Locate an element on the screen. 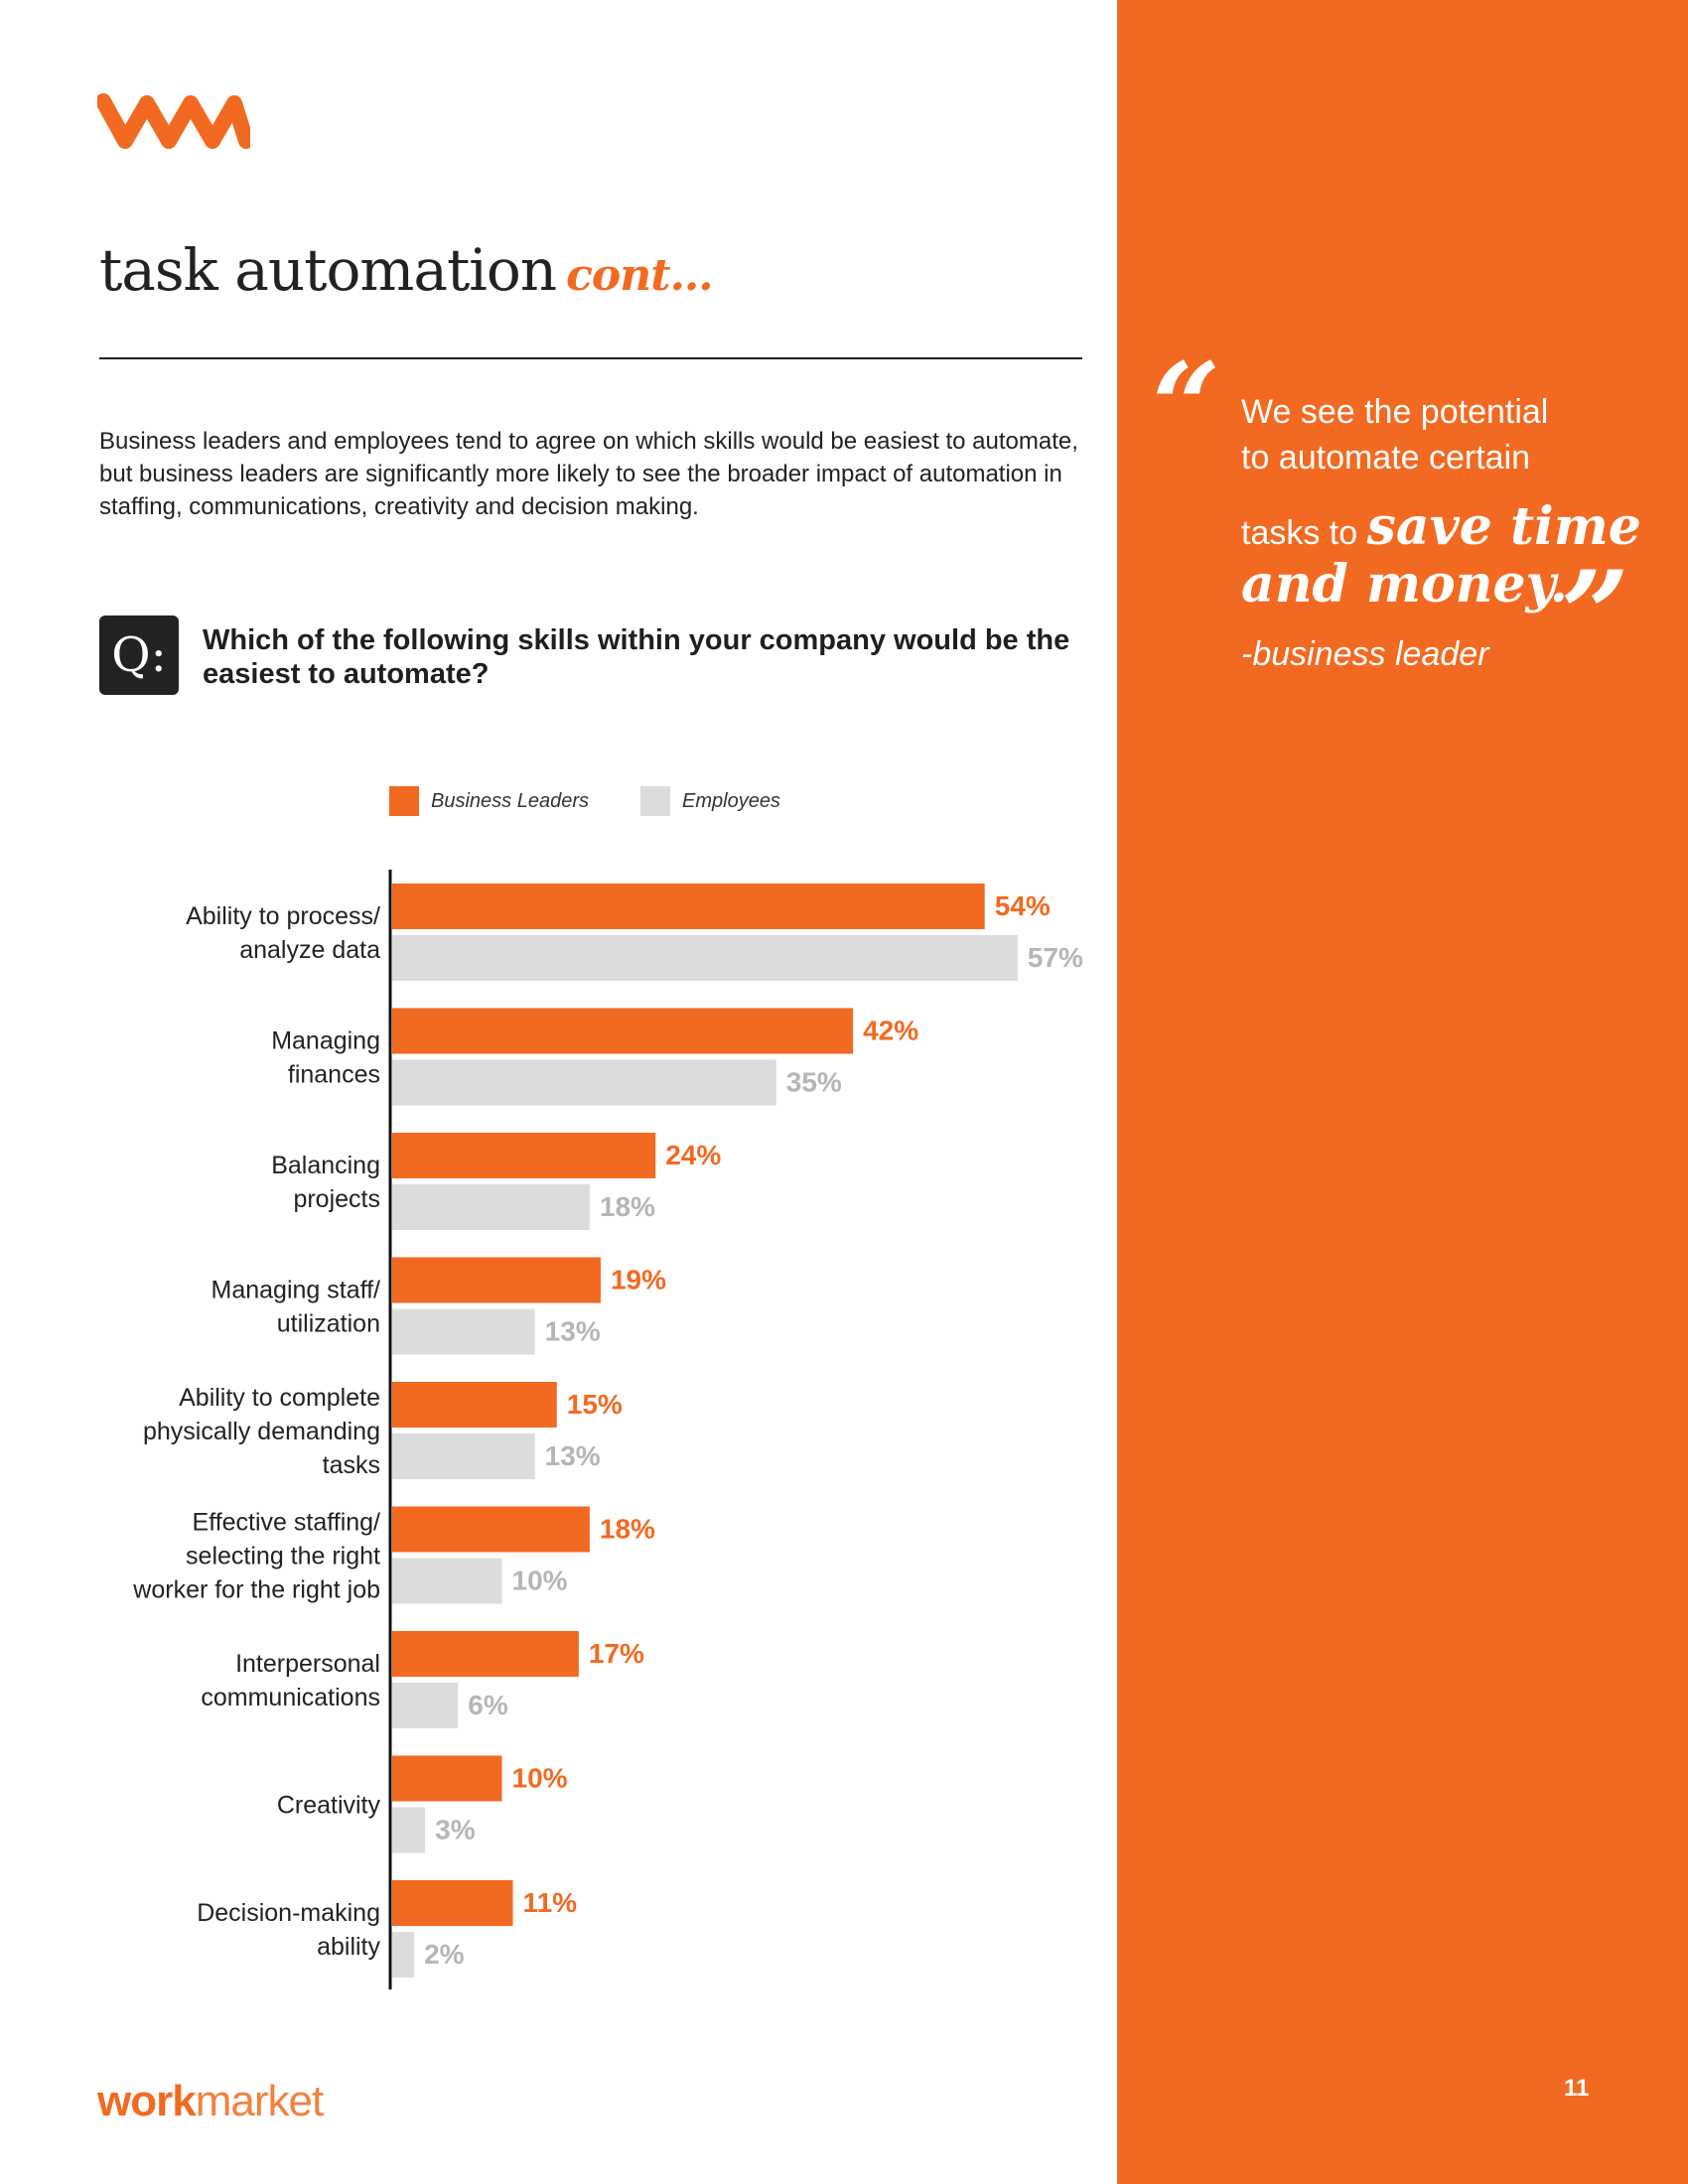 The height and width of the screenshot is (2184, 1688). category-label: analyze data is located at coordinates (309, 950).